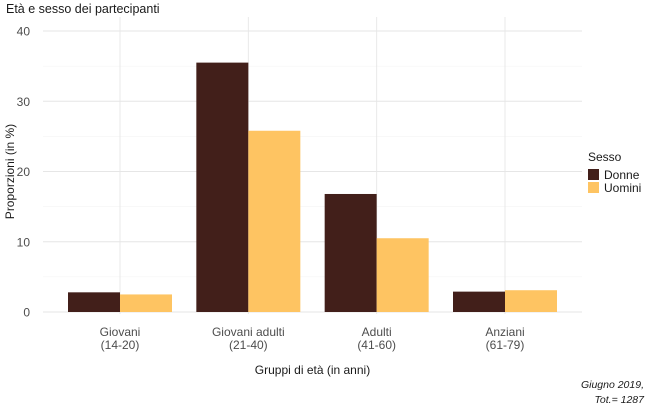 The height and width of the screenshot is (408, 650). I want to click on legend-item-uomini: Uomini, so click(615, 187).